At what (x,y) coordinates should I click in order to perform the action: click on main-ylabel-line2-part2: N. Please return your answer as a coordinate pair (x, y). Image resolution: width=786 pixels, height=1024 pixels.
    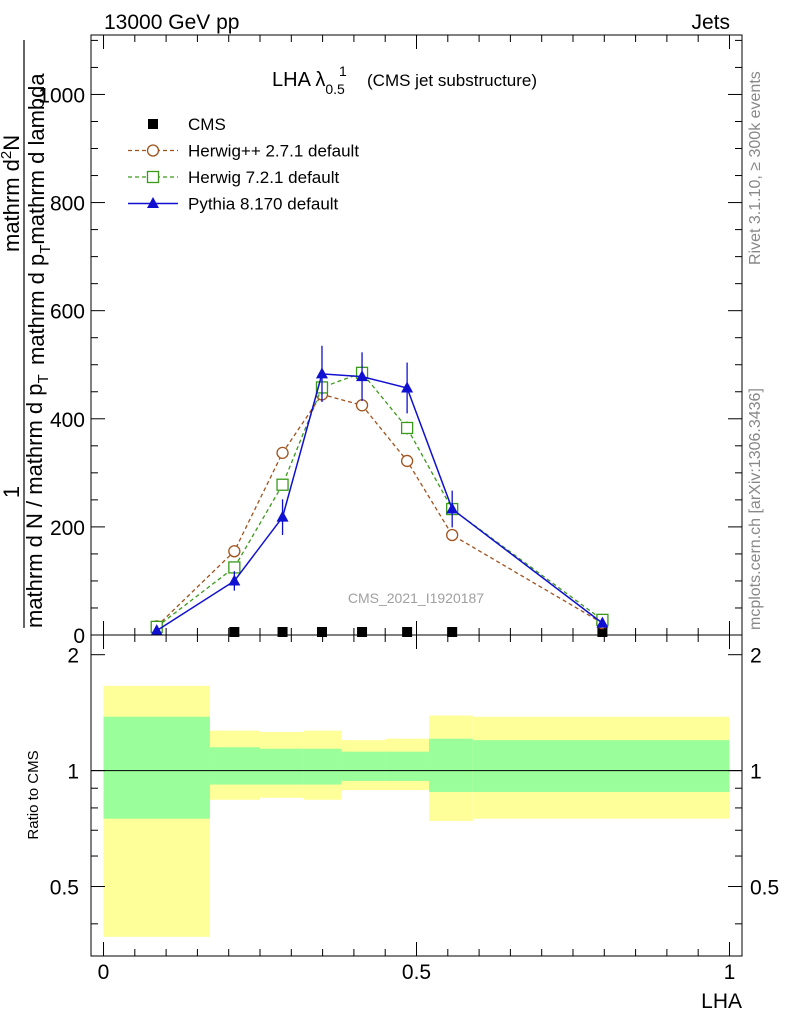
    Looking at the image, I should click on (12, 143).